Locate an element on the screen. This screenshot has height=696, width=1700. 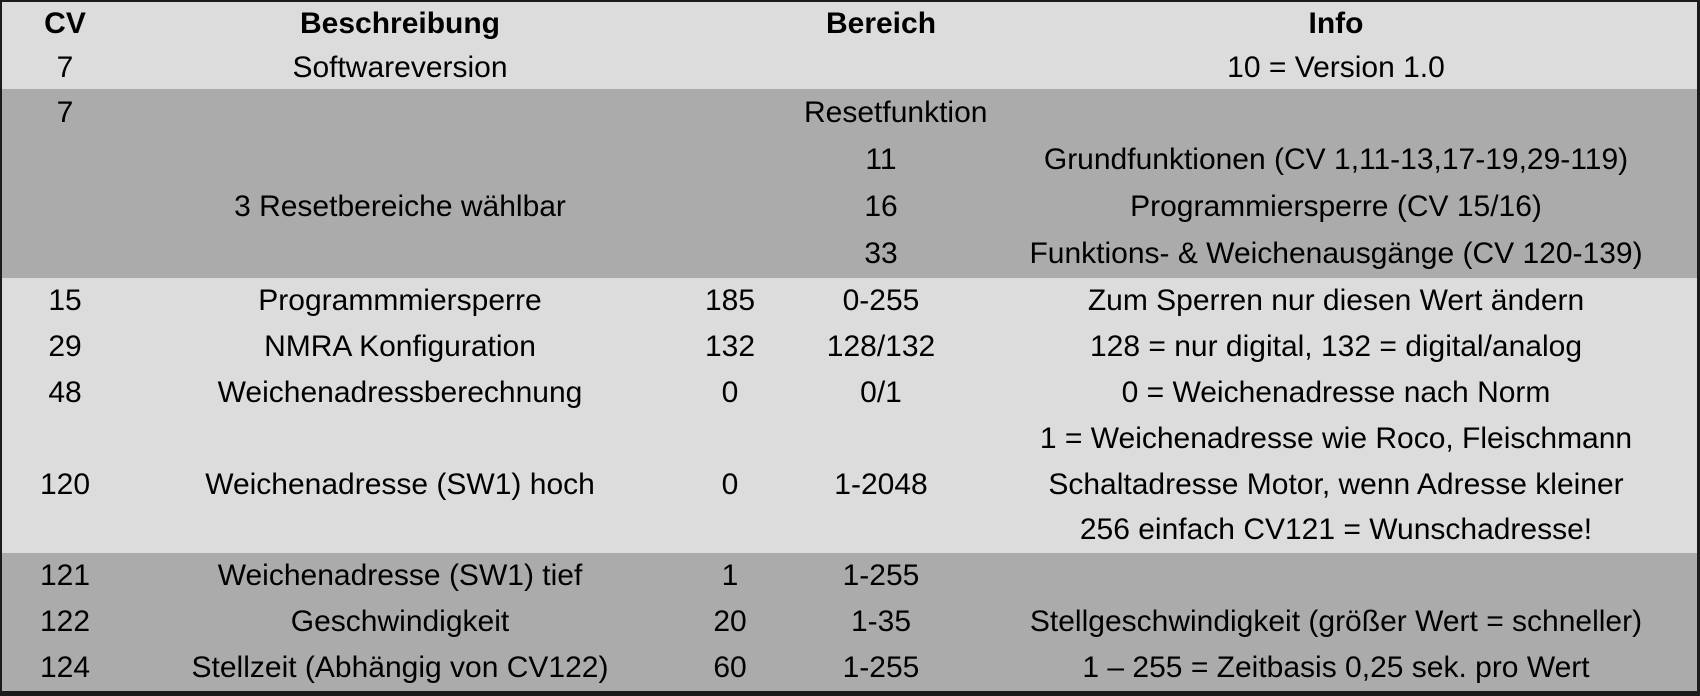
cell-info: 1 – 255 = Zeitbasis 0,25 sek. pro Wert is located at coordinates (1336, 667).